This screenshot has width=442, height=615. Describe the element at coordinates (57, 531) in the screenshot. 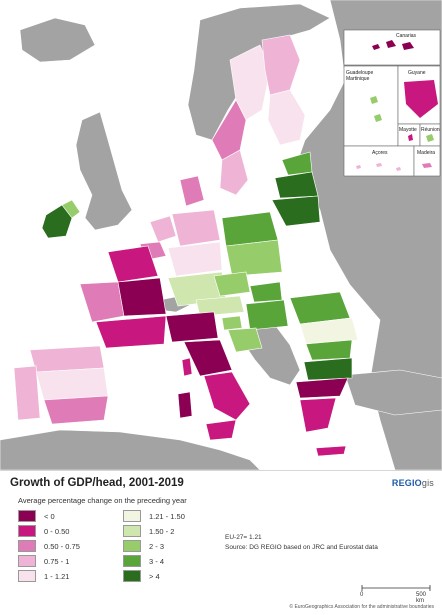

I see `legend-label: 0 - 0.50` at that location.